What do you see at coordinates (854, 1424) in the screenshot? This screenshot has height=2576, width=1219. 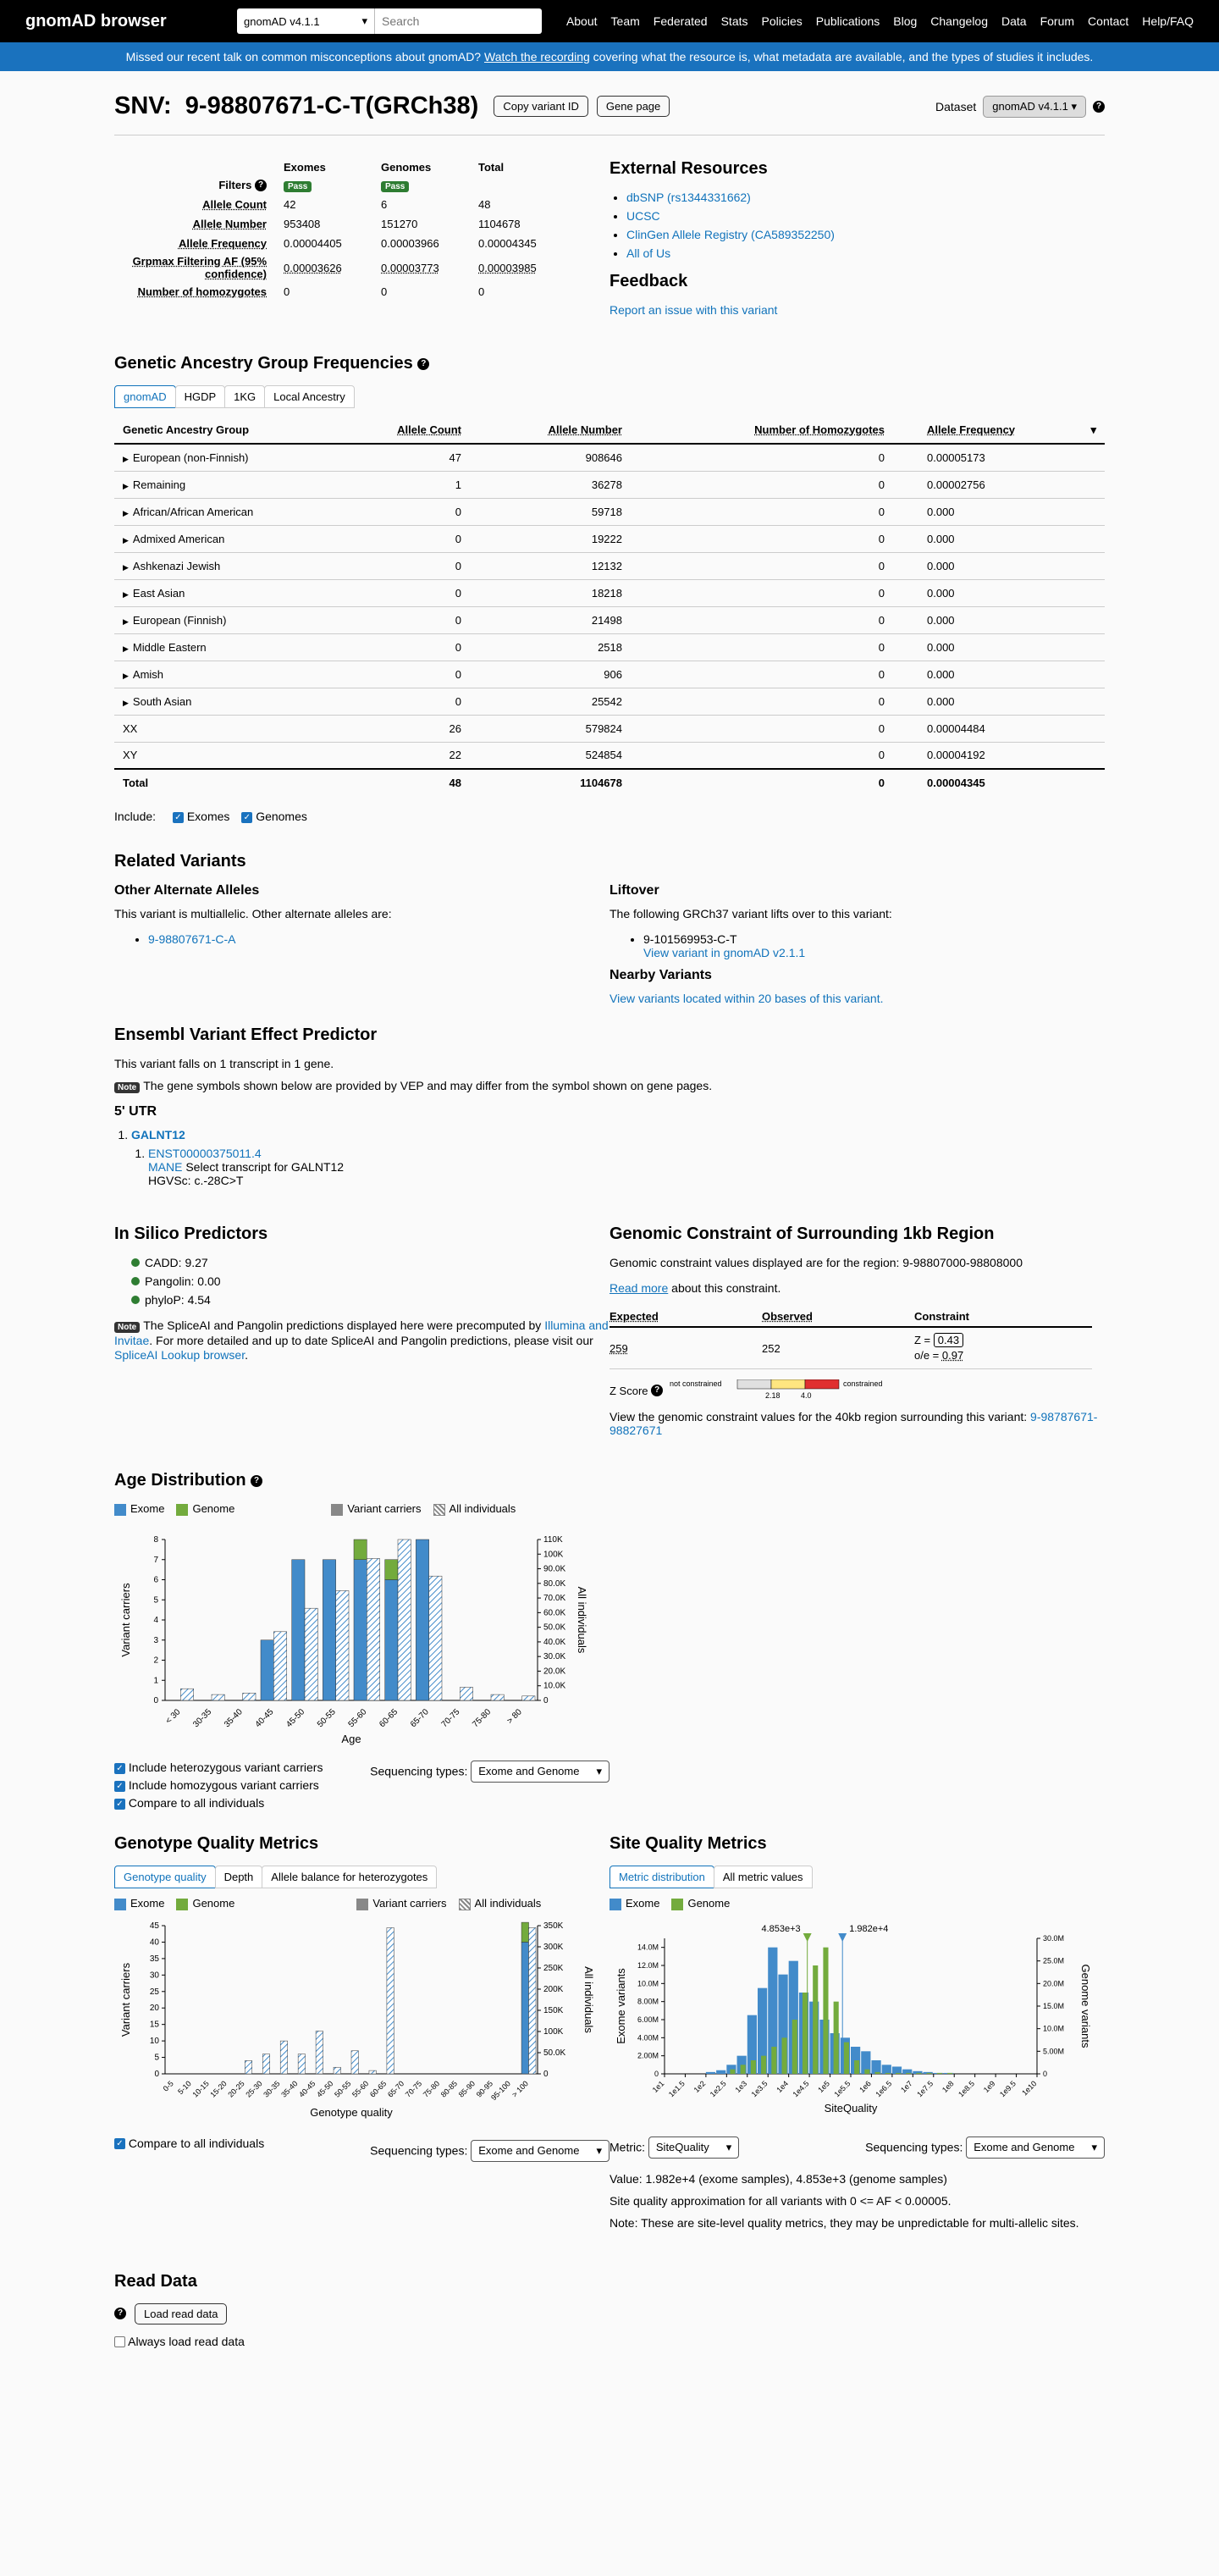 I see `region-link: 9-98787671-98827671` at bounding box center [854, 1424].